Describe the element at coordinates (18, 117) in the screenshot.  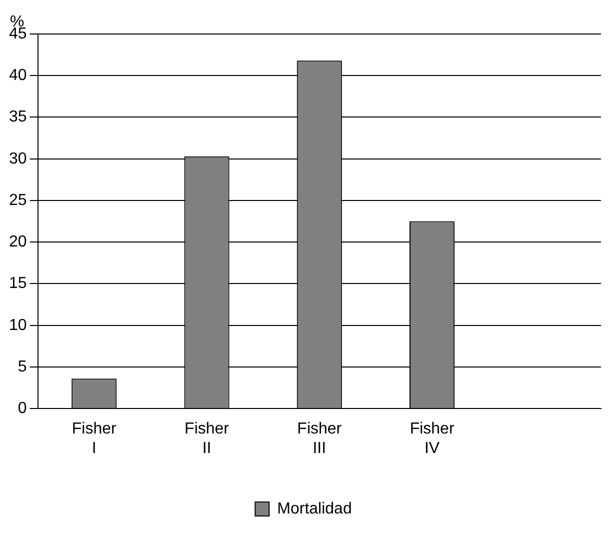
I see `y-tick-label: 35` at that location.